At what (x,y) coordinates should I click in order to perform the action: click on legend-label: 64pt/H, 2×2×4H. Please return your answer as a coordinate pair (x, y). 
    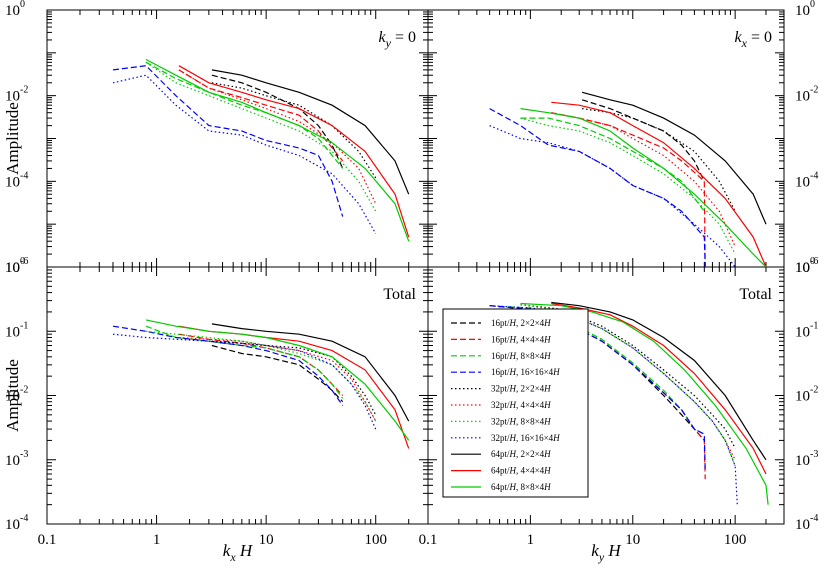
    Looking at the image, I should click on (521, 454).